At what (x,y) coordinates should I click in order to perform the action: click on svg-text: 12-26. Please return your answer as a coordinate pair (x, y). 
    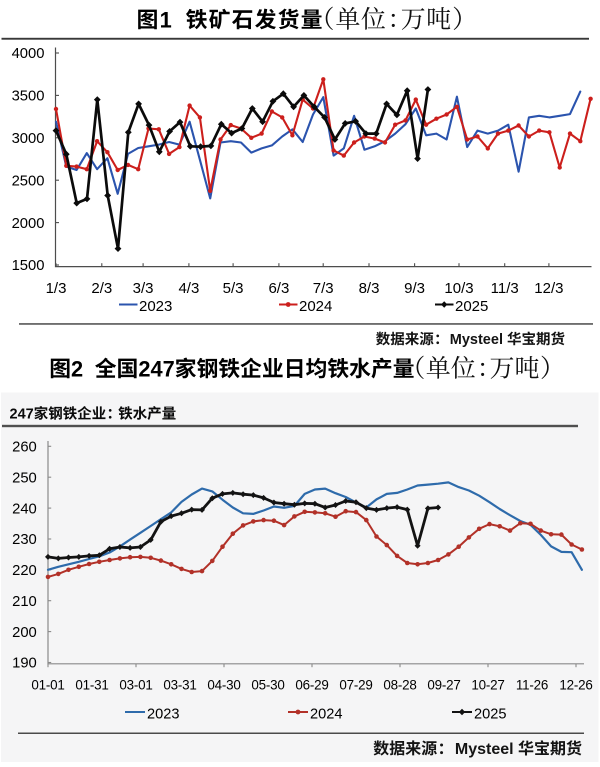
    Looking at the image, I should click on (575, 684).